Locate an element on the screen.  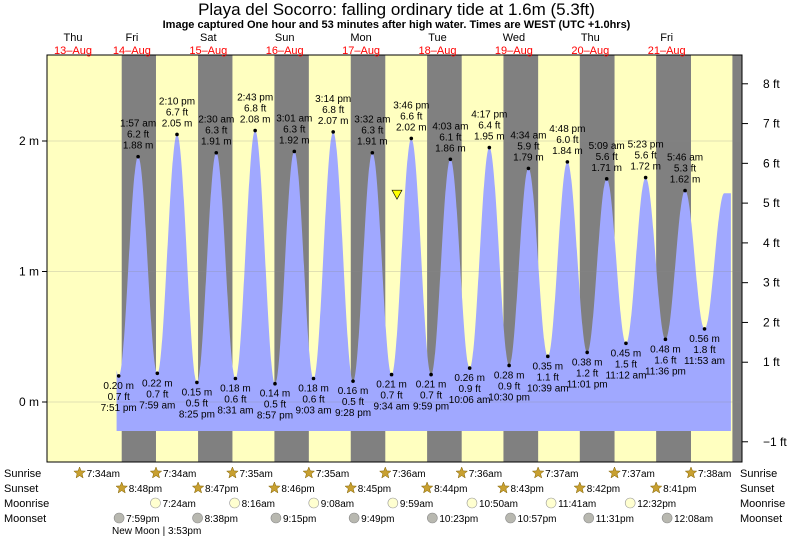
low-tide-m: 0.56 m is located at coordinates (704, 339).